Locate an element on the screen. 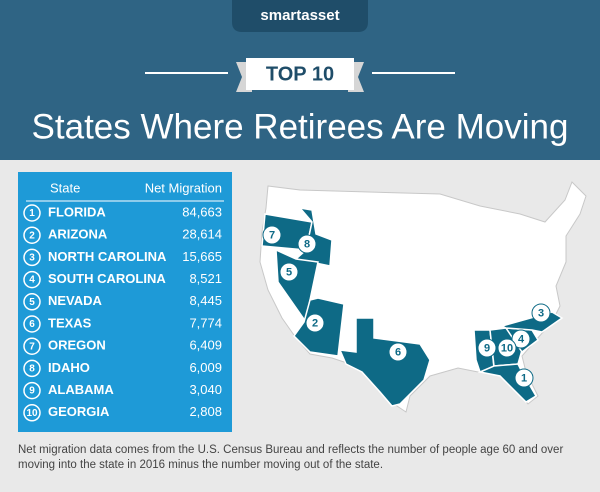 This screenshot has width=600, height=492. map-marker-label: 5 is located at coordinates (289, 272).